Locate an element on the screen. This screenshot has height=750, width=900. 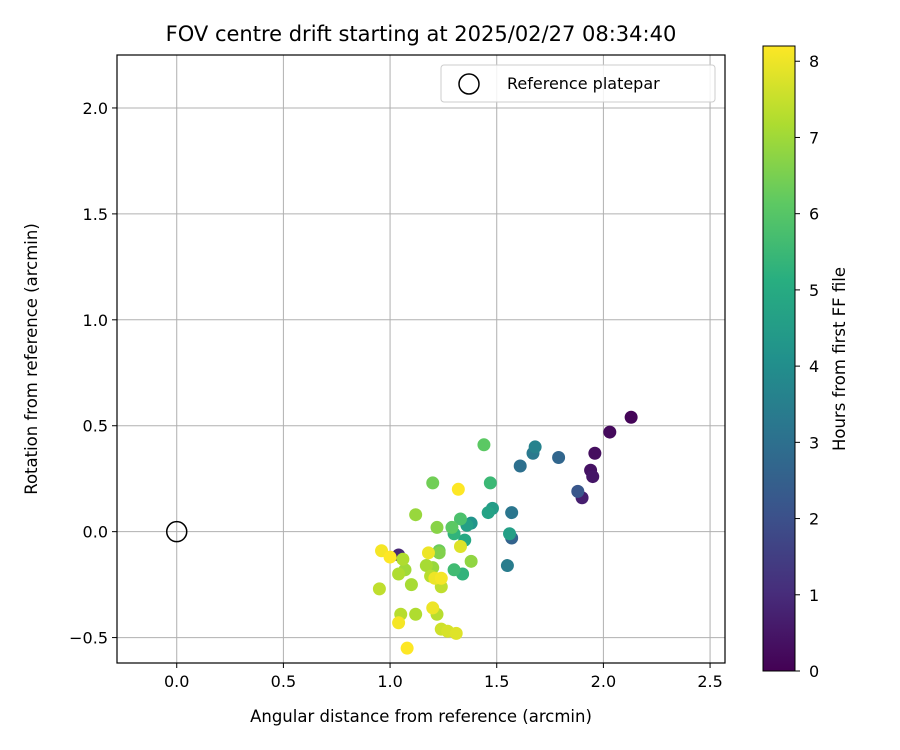
legend-marker-icon is located at coordinates (469, 84).